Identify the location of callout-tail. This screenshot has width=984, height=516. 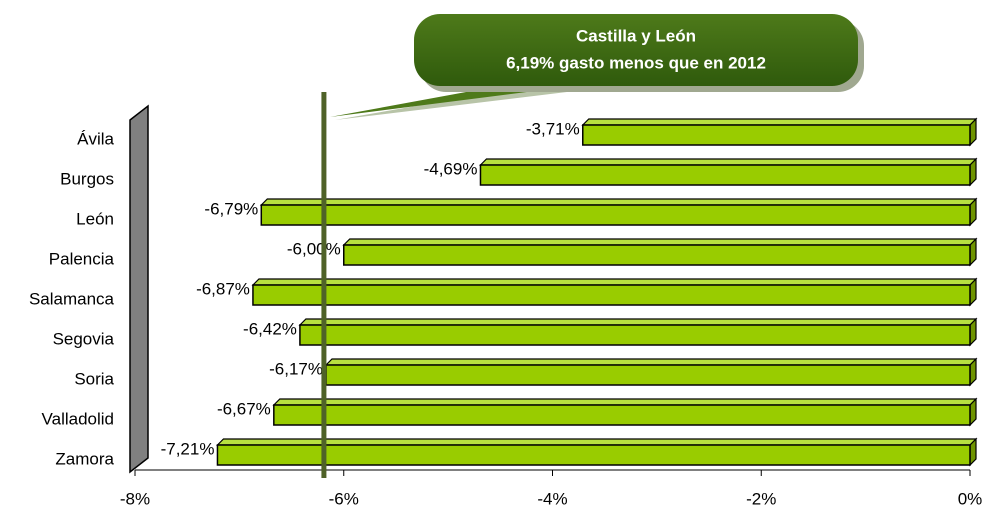
(460, 100).